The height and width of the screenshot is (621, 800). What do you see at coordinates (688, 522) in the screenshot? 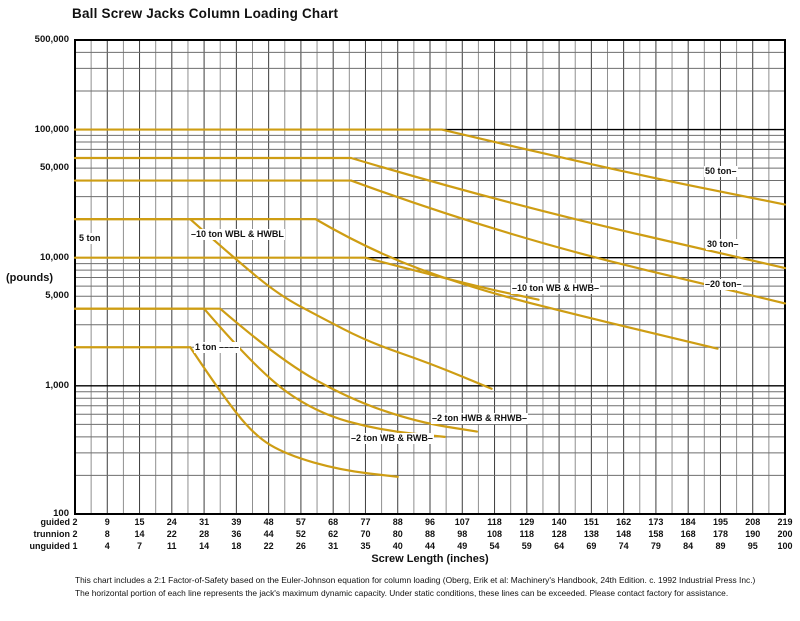
I see `x-tick-value-guided: 184` at bounding box center [688, 522].